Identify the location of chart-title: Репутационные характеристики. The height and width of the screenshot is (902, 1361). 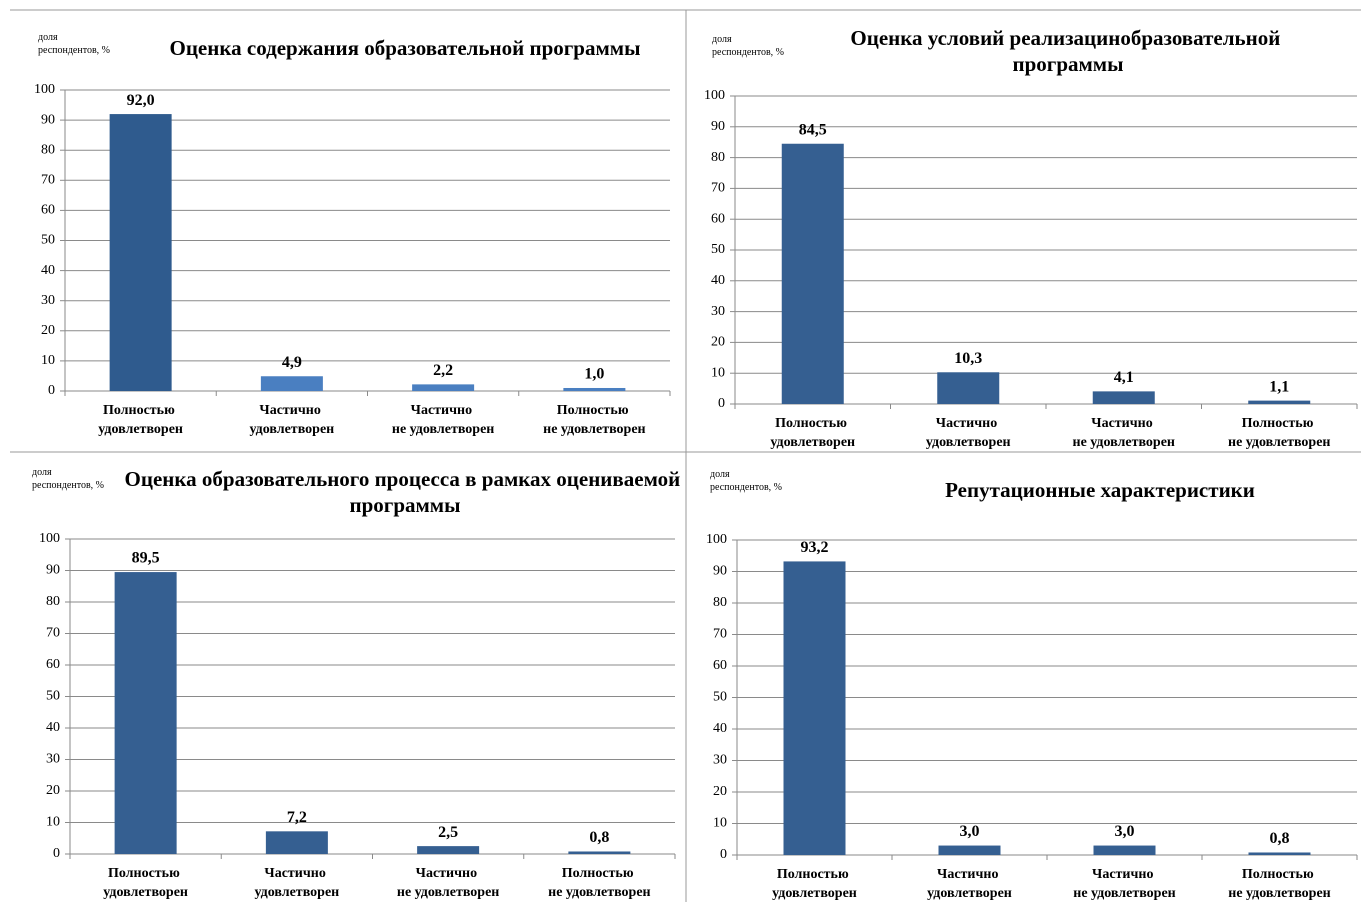
(1100, 490).